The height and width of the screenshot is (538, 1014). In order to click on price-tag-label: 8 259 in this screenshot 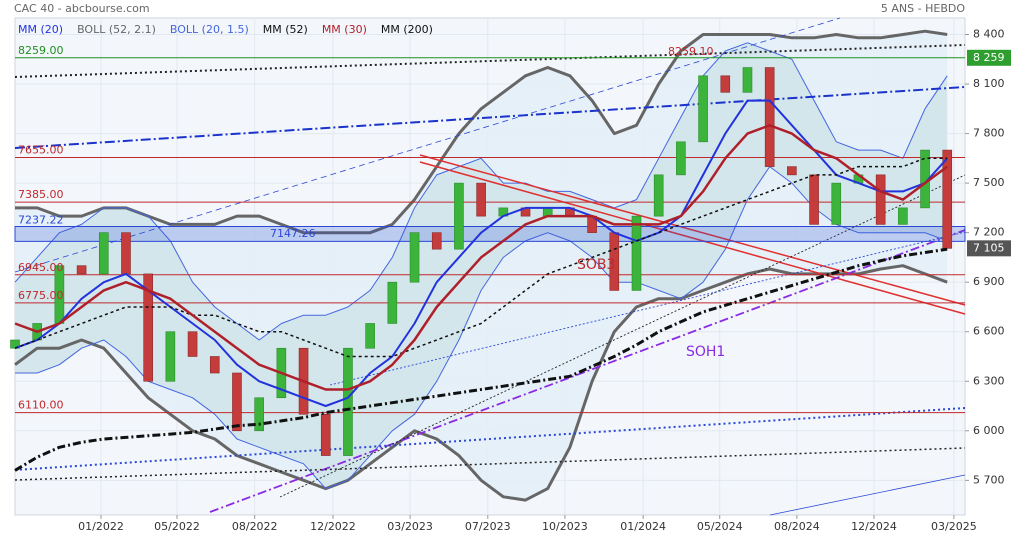, I will do `click(989, 57)`.